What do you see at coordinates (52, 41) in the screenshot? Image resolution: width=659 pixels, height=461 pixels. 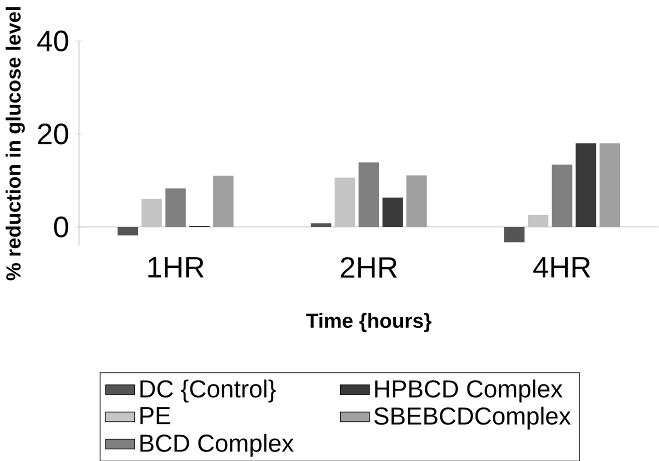 I see `y-tick-label: 40` at bounding box center [52, 41].